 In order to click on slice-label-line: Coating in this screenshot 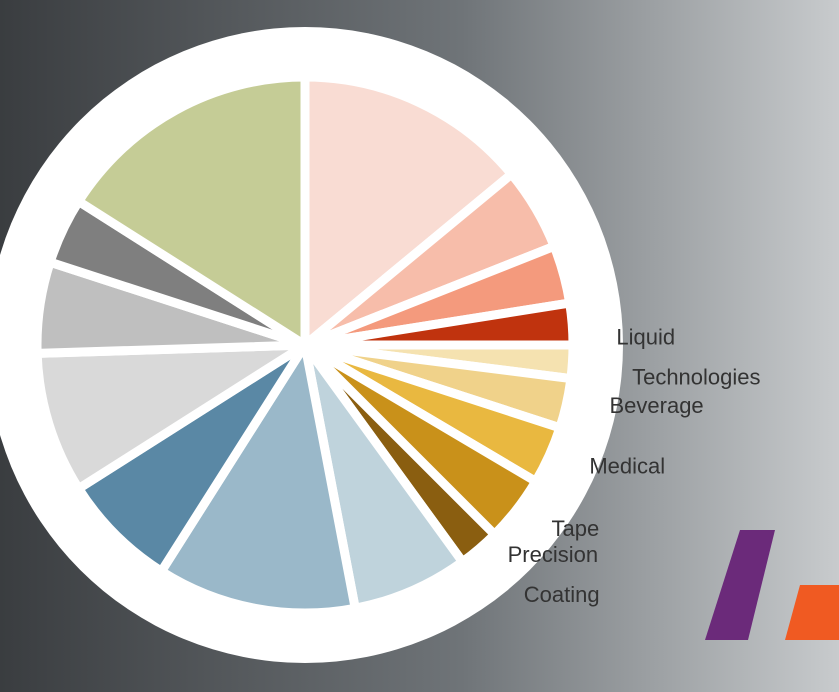, I will do `click(559, 594)`.